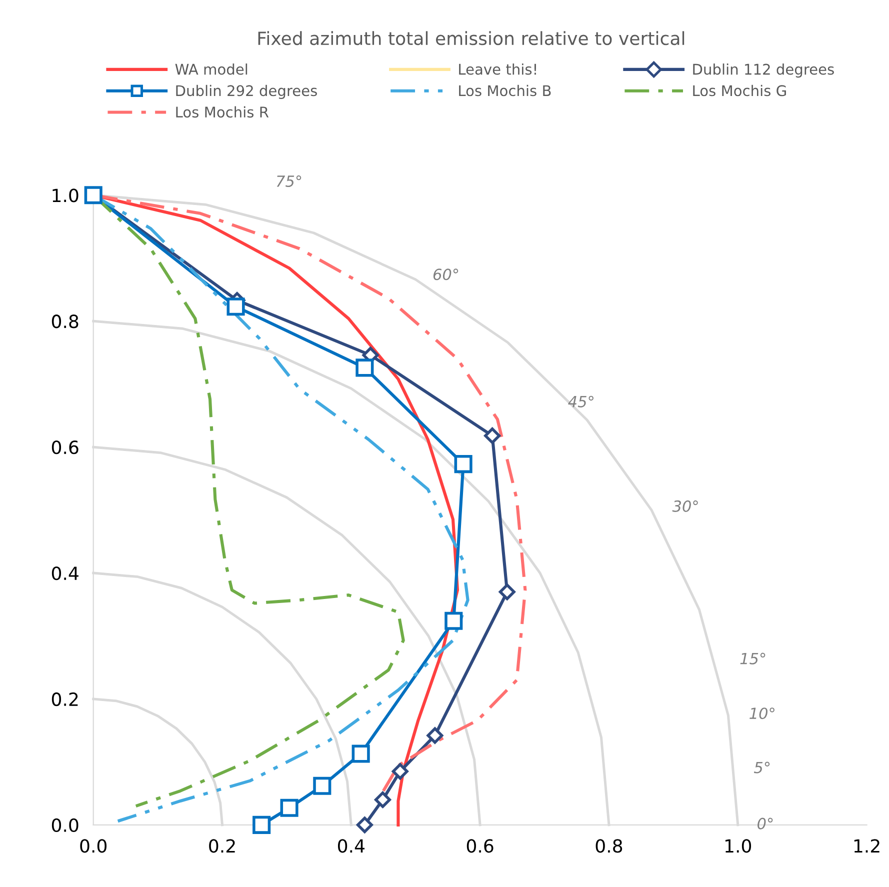  Describe the element at coordinates (222, 846) in the screenshot. I see `x-tick-label: 0.2` at that location.